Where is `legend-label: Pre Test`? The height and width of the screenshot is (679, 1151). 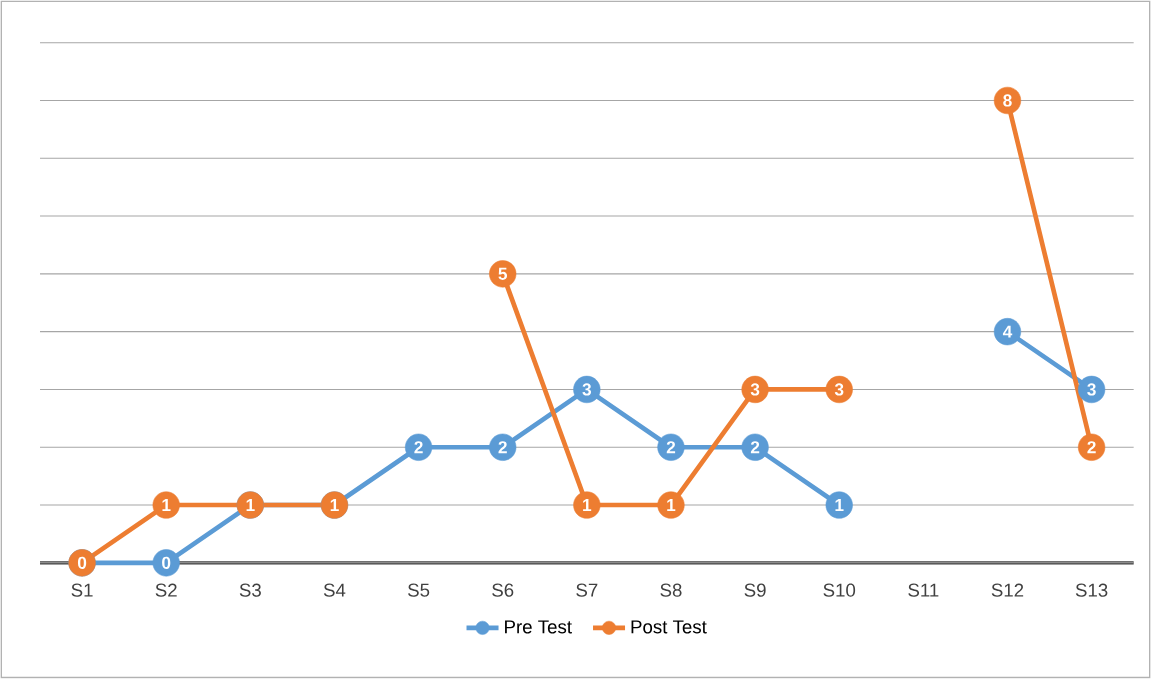 legend-label: Pre Test is located at coordinates (538, 627).